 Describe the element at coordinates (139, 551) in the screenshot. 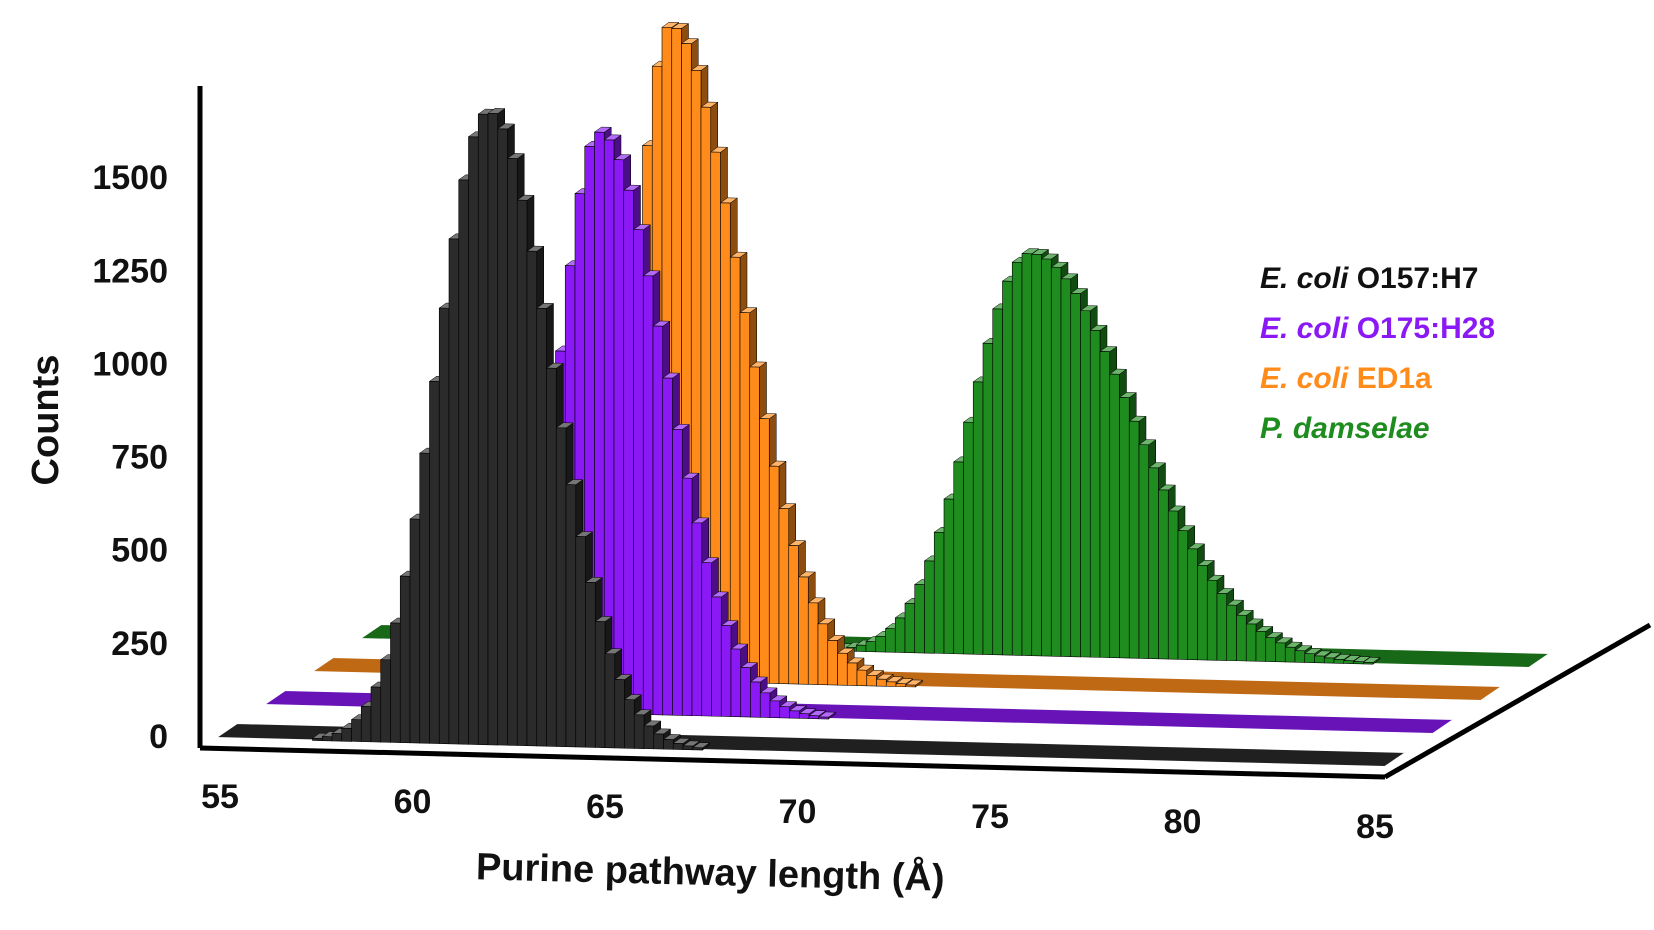

I see `y-tick-label: 500` at that location.